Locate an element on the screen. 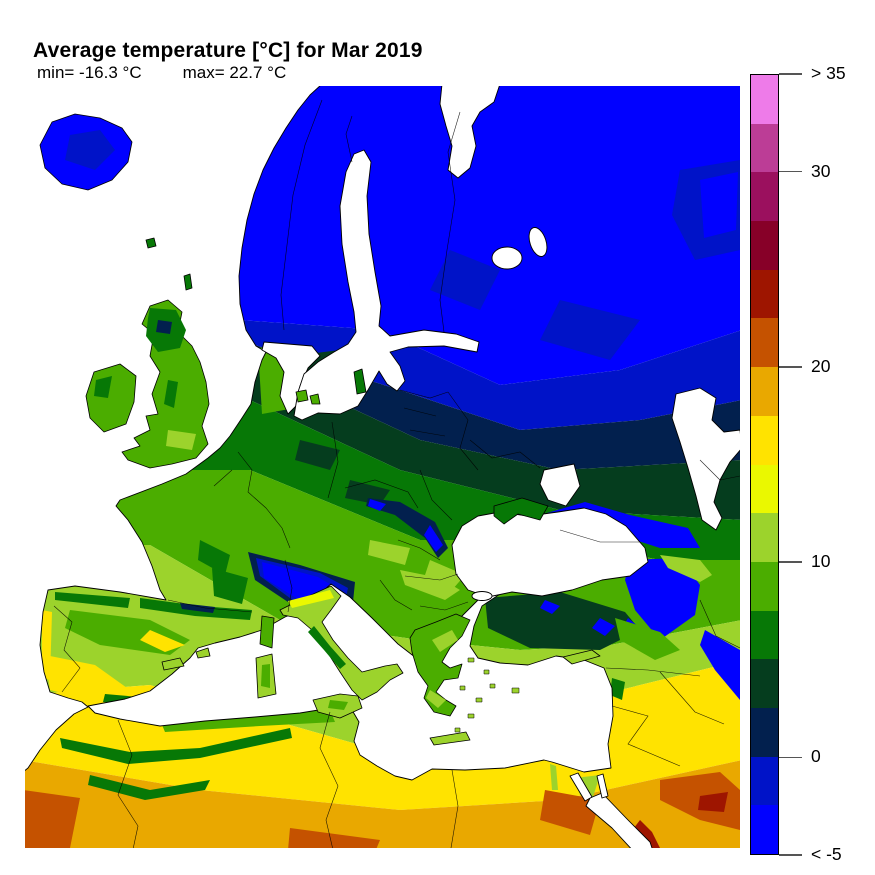 This screenshot has height=875, width=875. skagerrak-kattegat is located at coordinates (291, 378).